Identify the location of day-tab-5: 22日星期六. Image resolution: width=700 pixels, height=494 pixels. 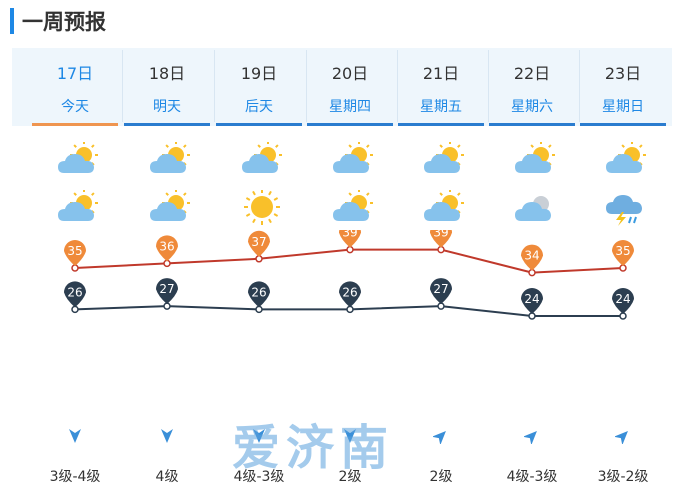
(532, 87).